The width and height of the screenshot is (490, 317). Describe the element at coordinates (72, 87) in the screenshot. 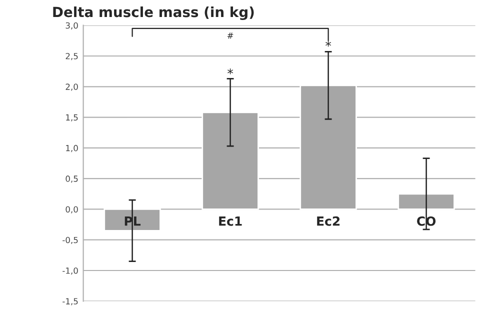

I see `y-tick-label: 2,0` at that location.